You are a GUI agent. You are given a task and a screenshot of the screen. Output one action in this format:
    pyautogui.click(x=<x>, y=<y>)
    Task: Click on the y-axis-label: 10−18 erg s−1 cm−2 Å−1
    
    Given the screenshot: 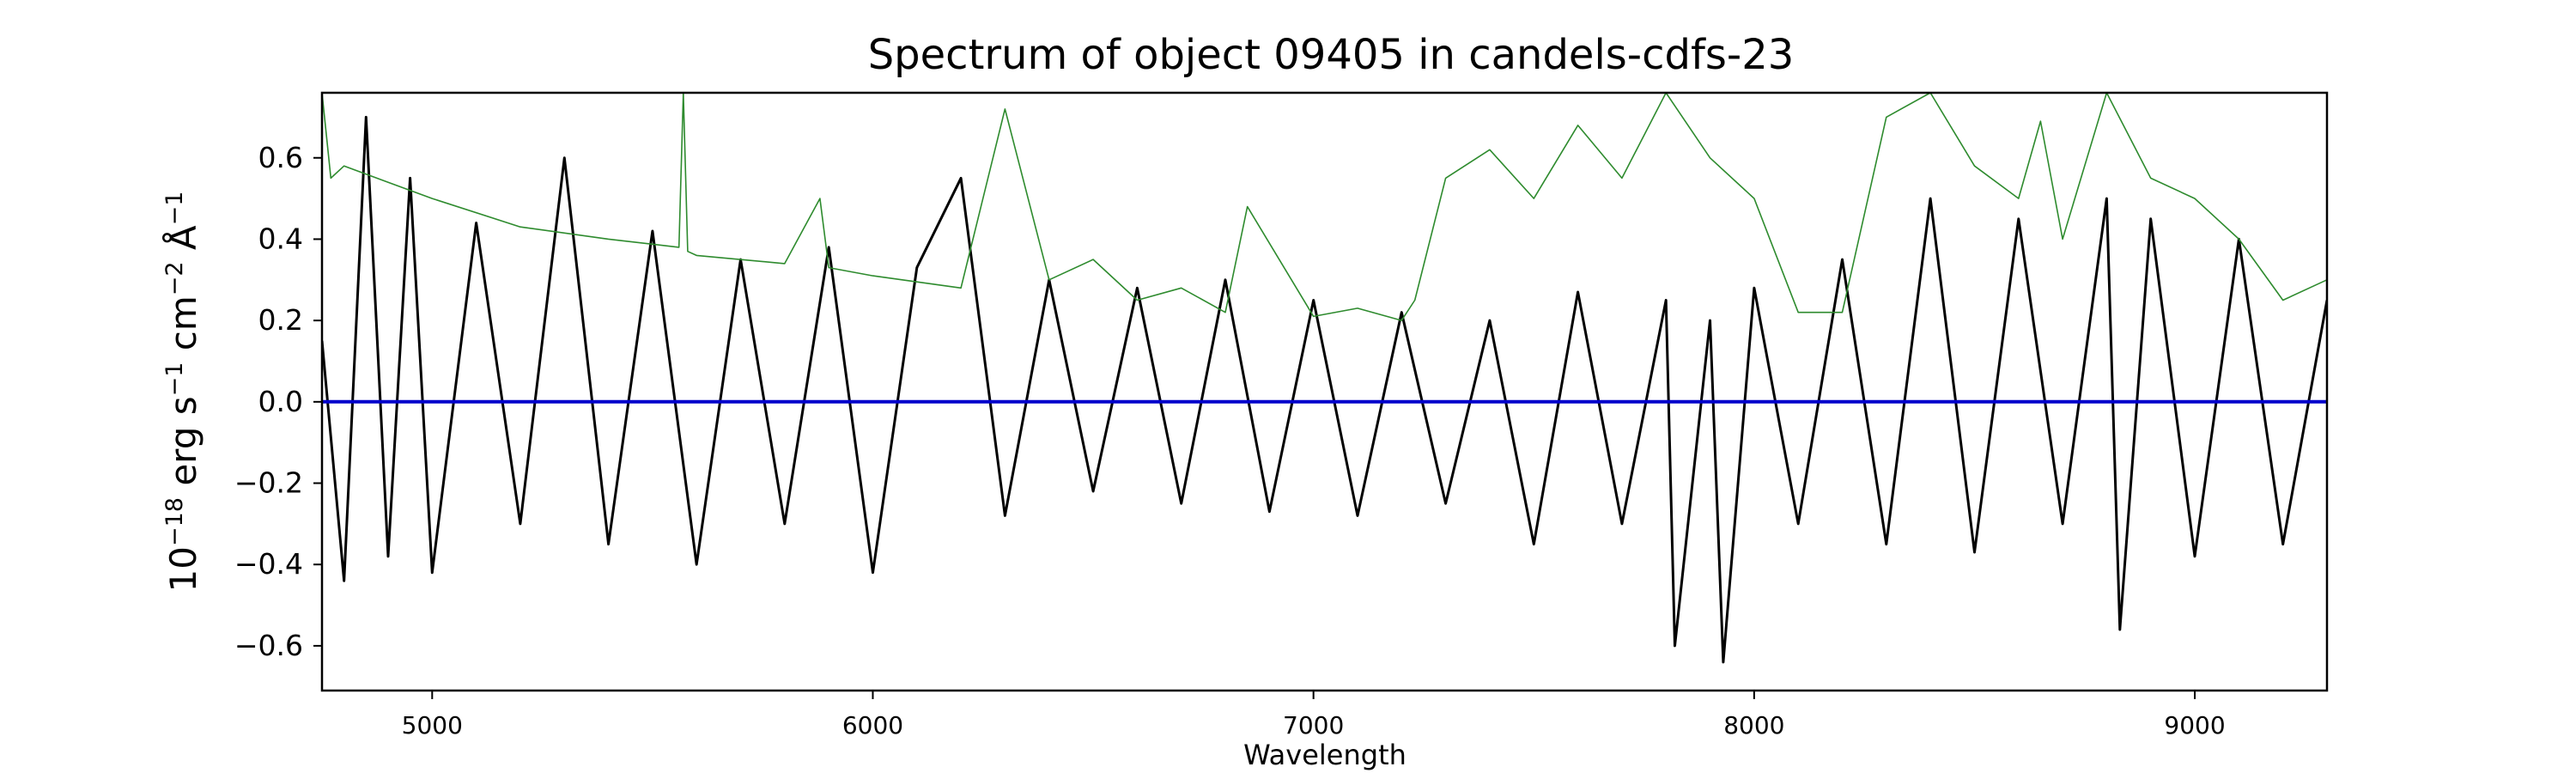 What is the action you would take?
    pyautogui.click(x=182, y=392)
    